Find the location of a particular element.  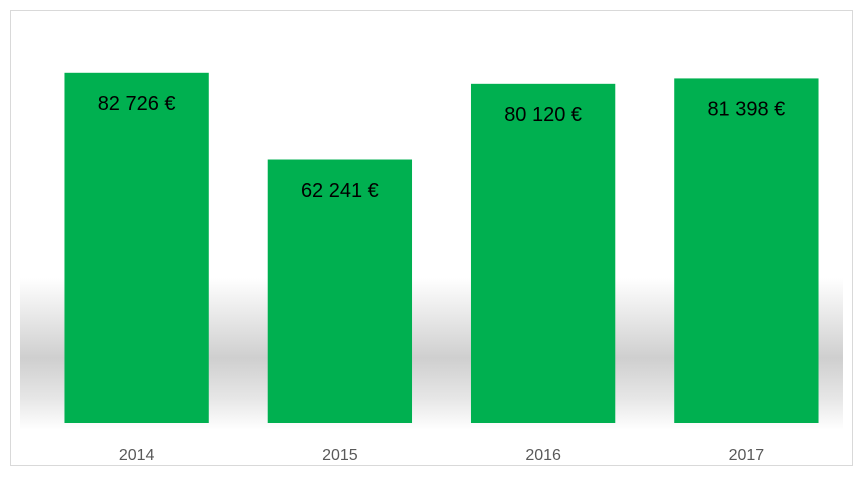

data-label: 62 241 € is located at coordinates (340, 191).